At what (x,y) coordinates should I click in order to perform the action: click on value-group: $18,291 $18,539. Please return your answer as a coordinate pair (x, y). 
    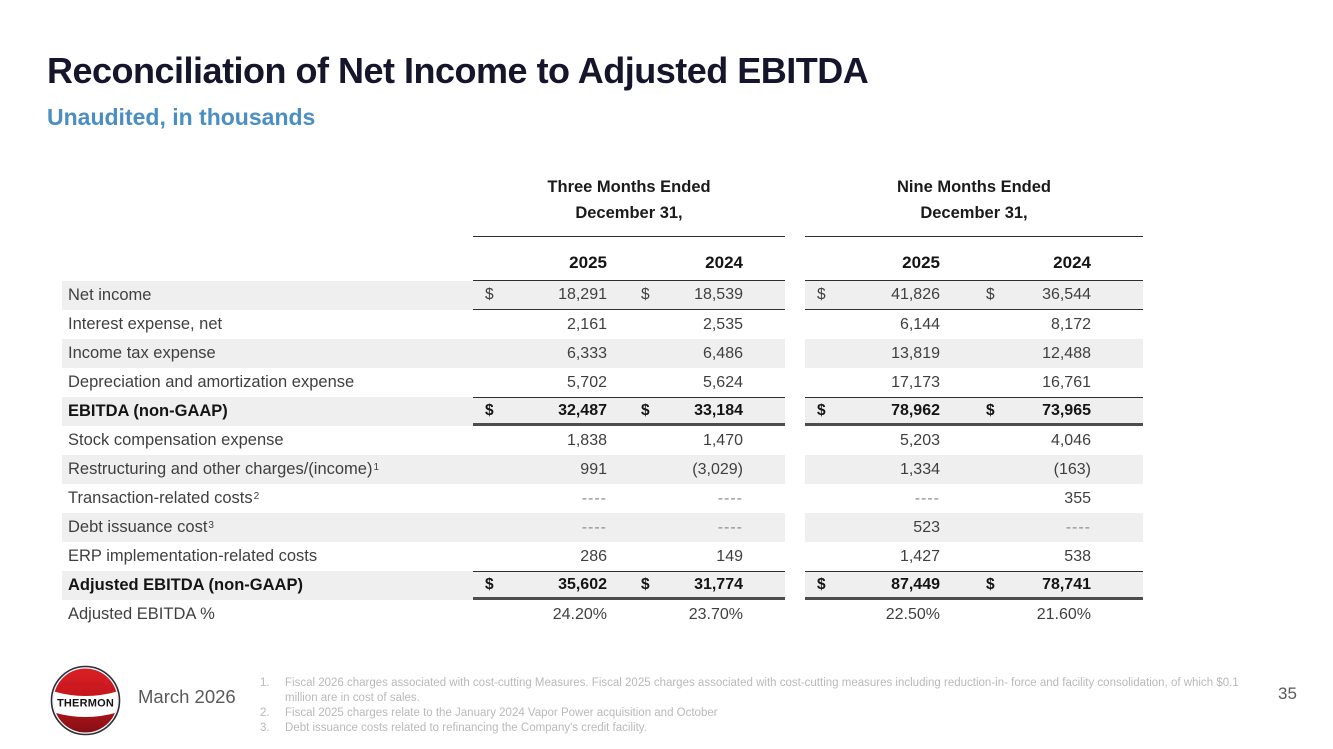
    Looking at the image, I should click on (629, 295).